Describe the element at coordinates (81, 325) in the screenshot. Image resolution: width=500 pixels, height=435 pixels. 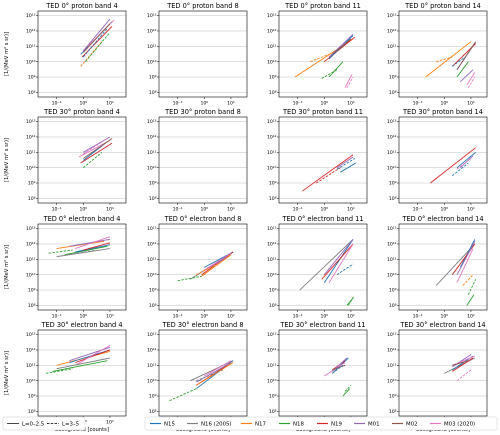
I see `panel-title: TED 30° electron band 4` at that location.